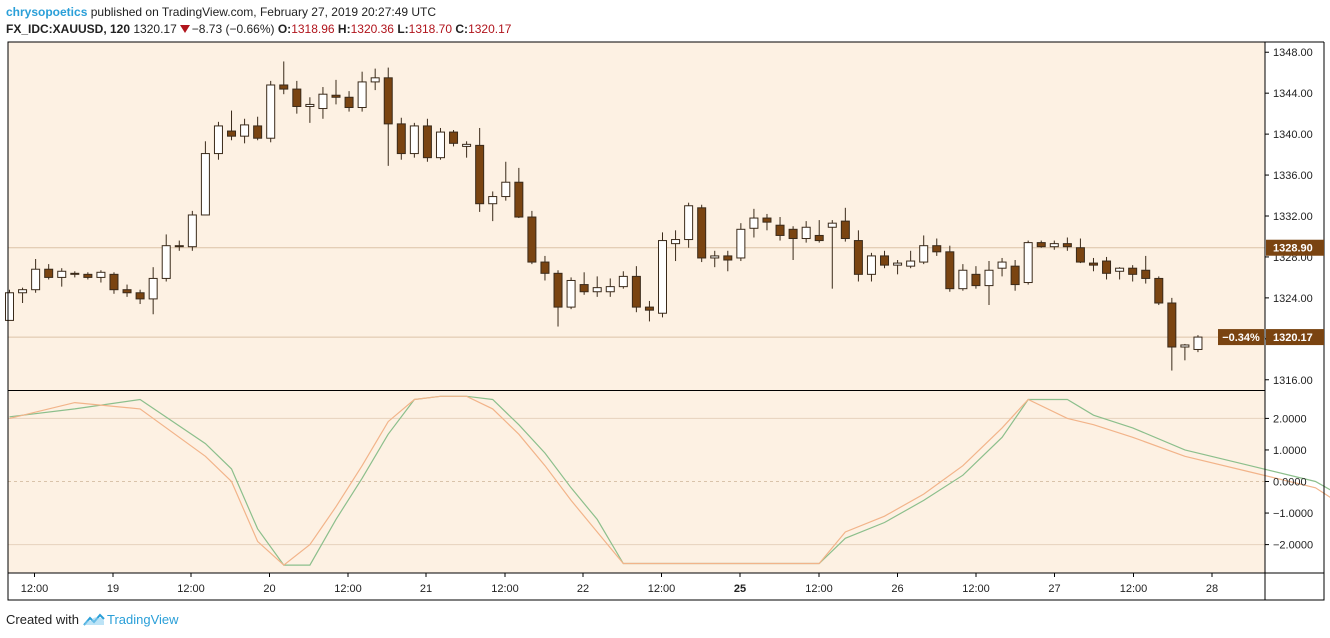 The image size is (1330, 638). I want to click on down-arrow-icon, so click(184, 29).